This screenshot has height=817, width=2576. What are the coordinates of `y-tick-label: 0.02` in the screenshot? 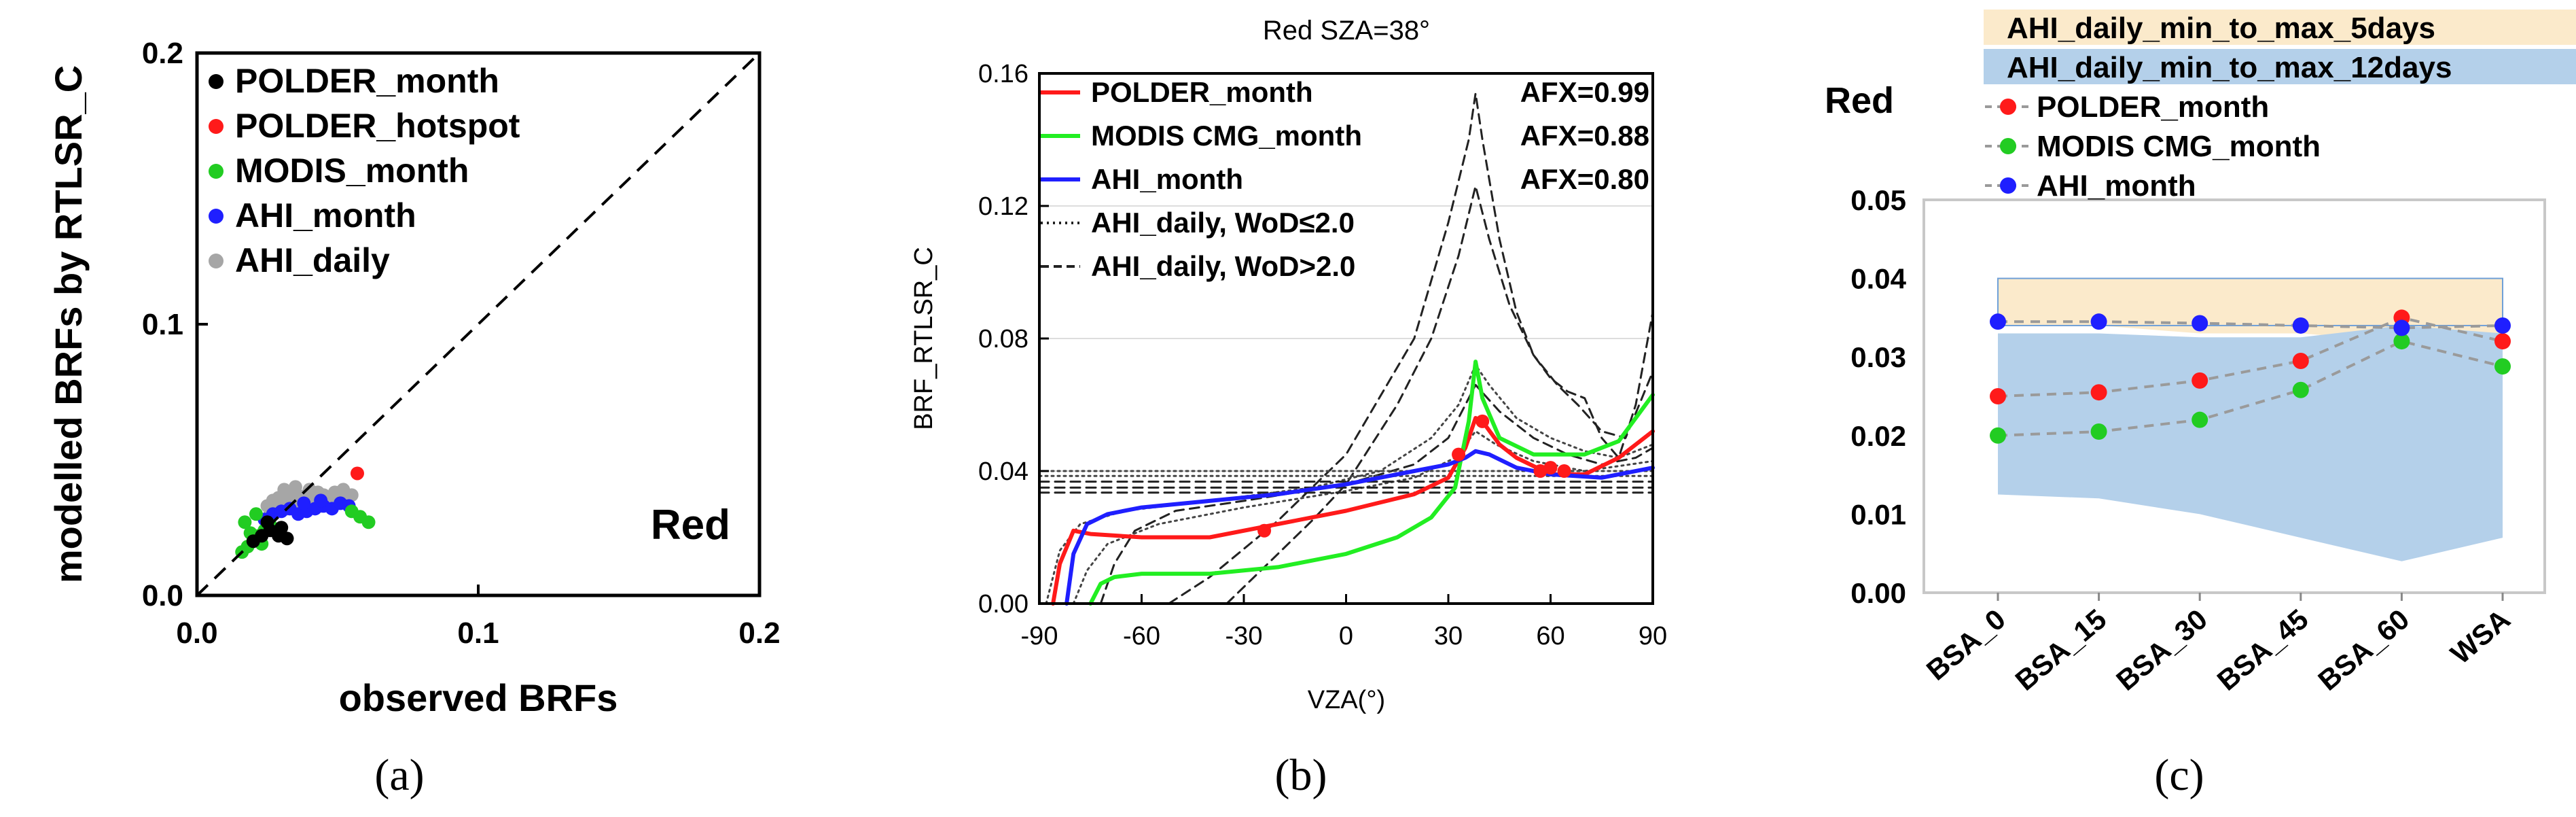 It's located at (1878, 436).